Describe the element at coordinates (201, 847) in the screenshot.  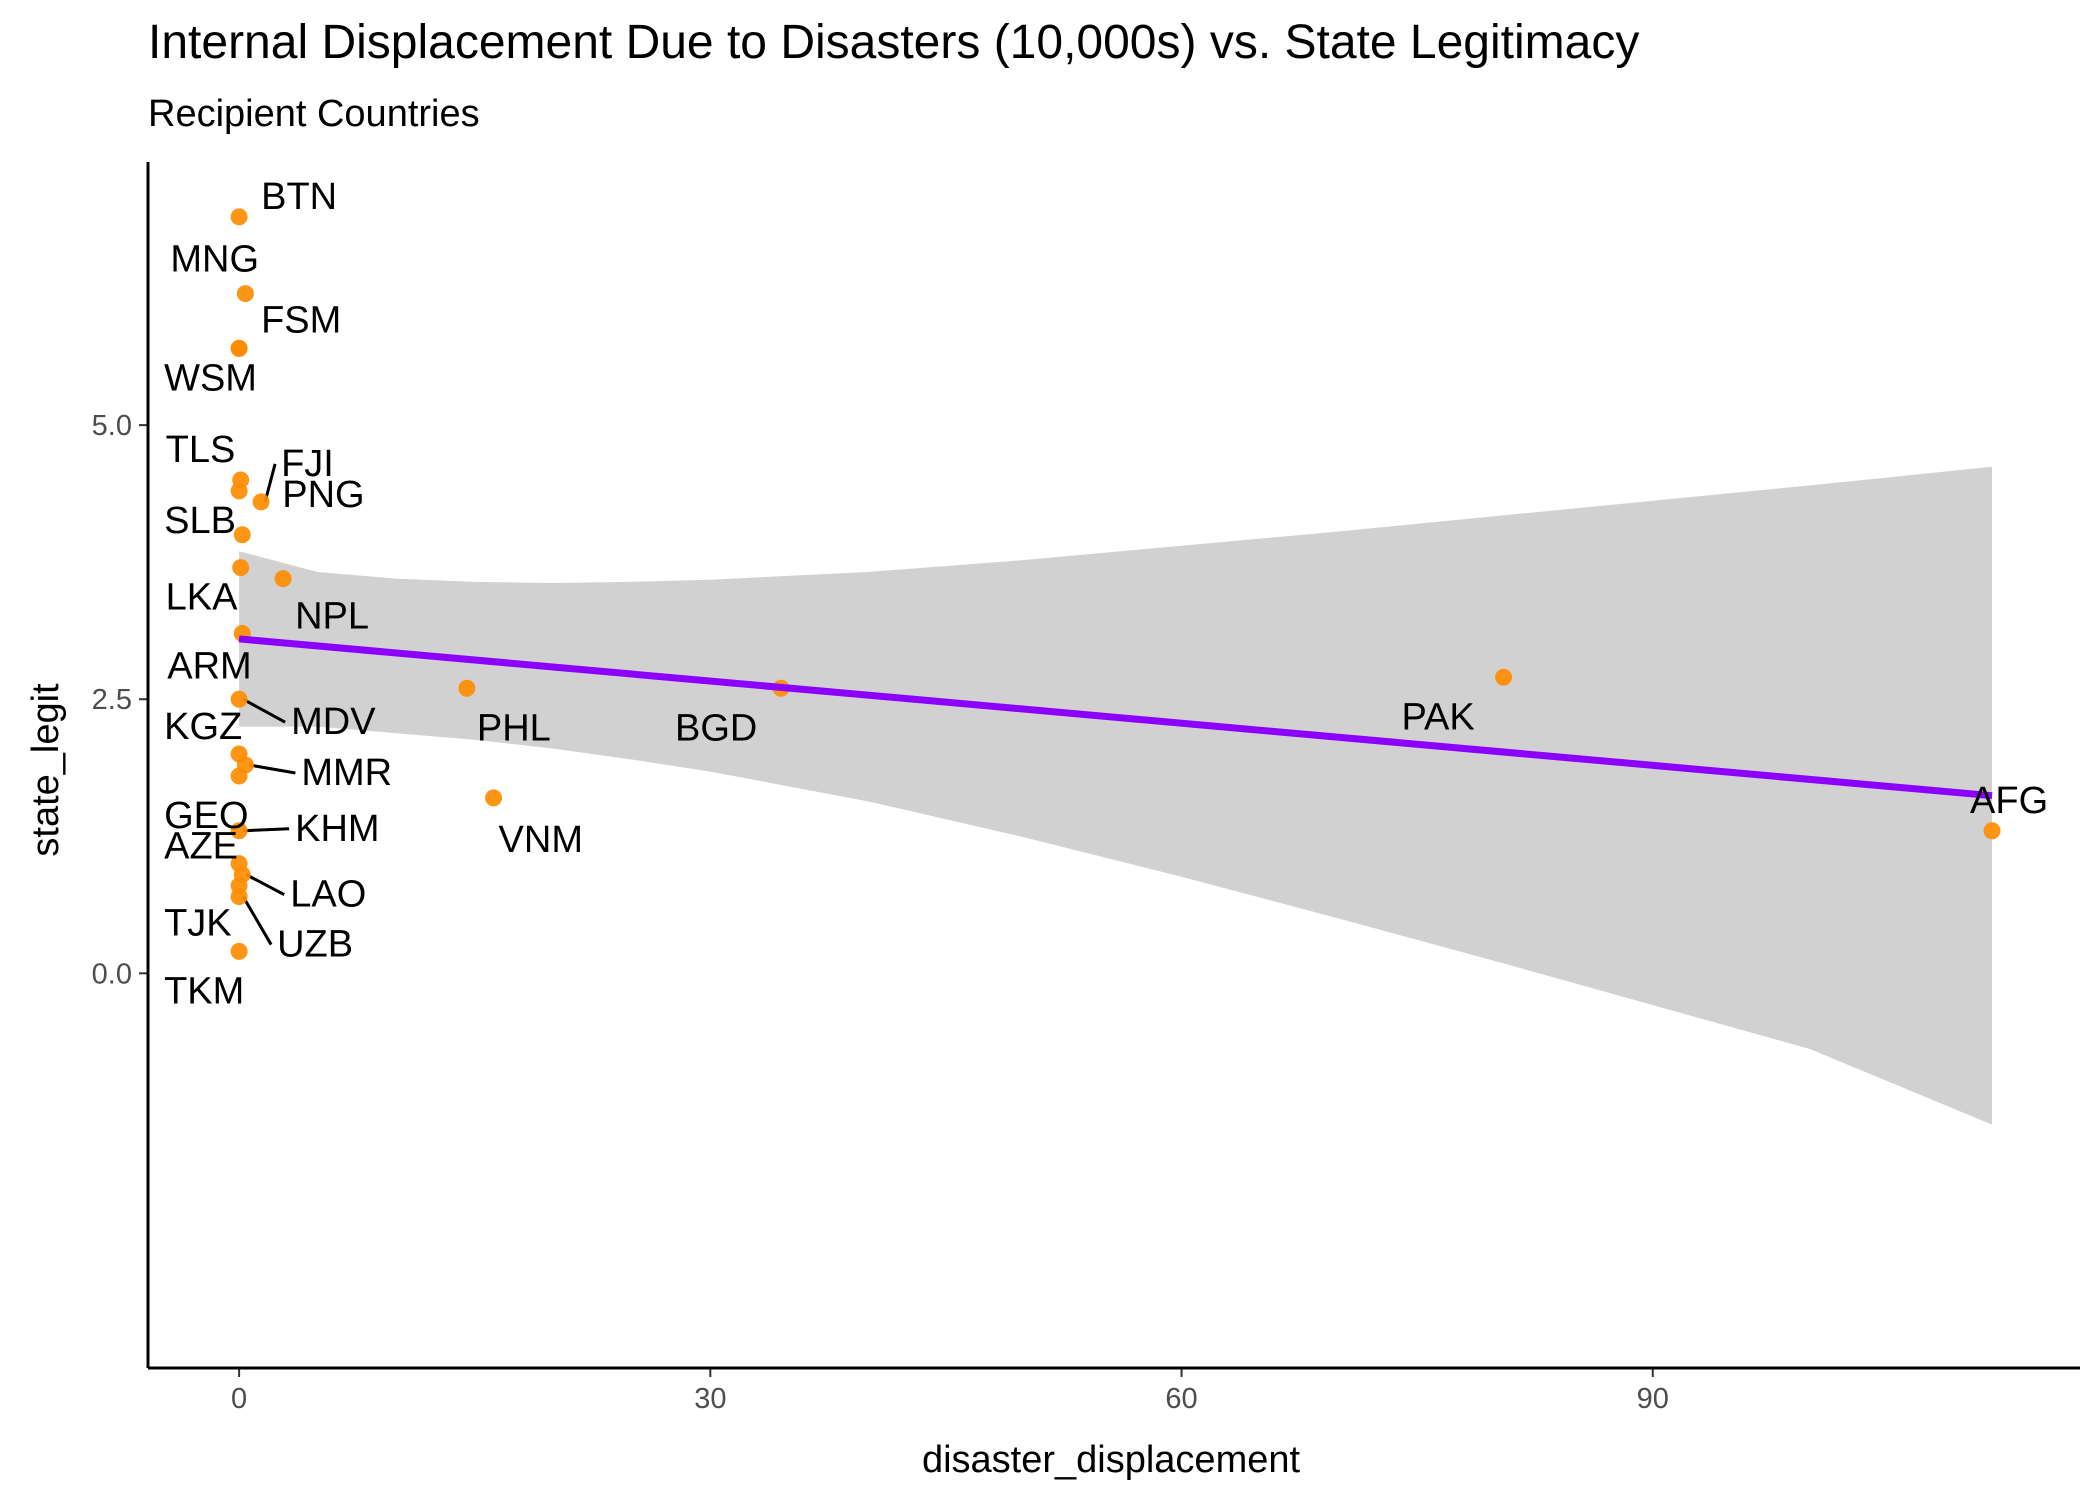
I see `point-label-aze: AZE` at that location.